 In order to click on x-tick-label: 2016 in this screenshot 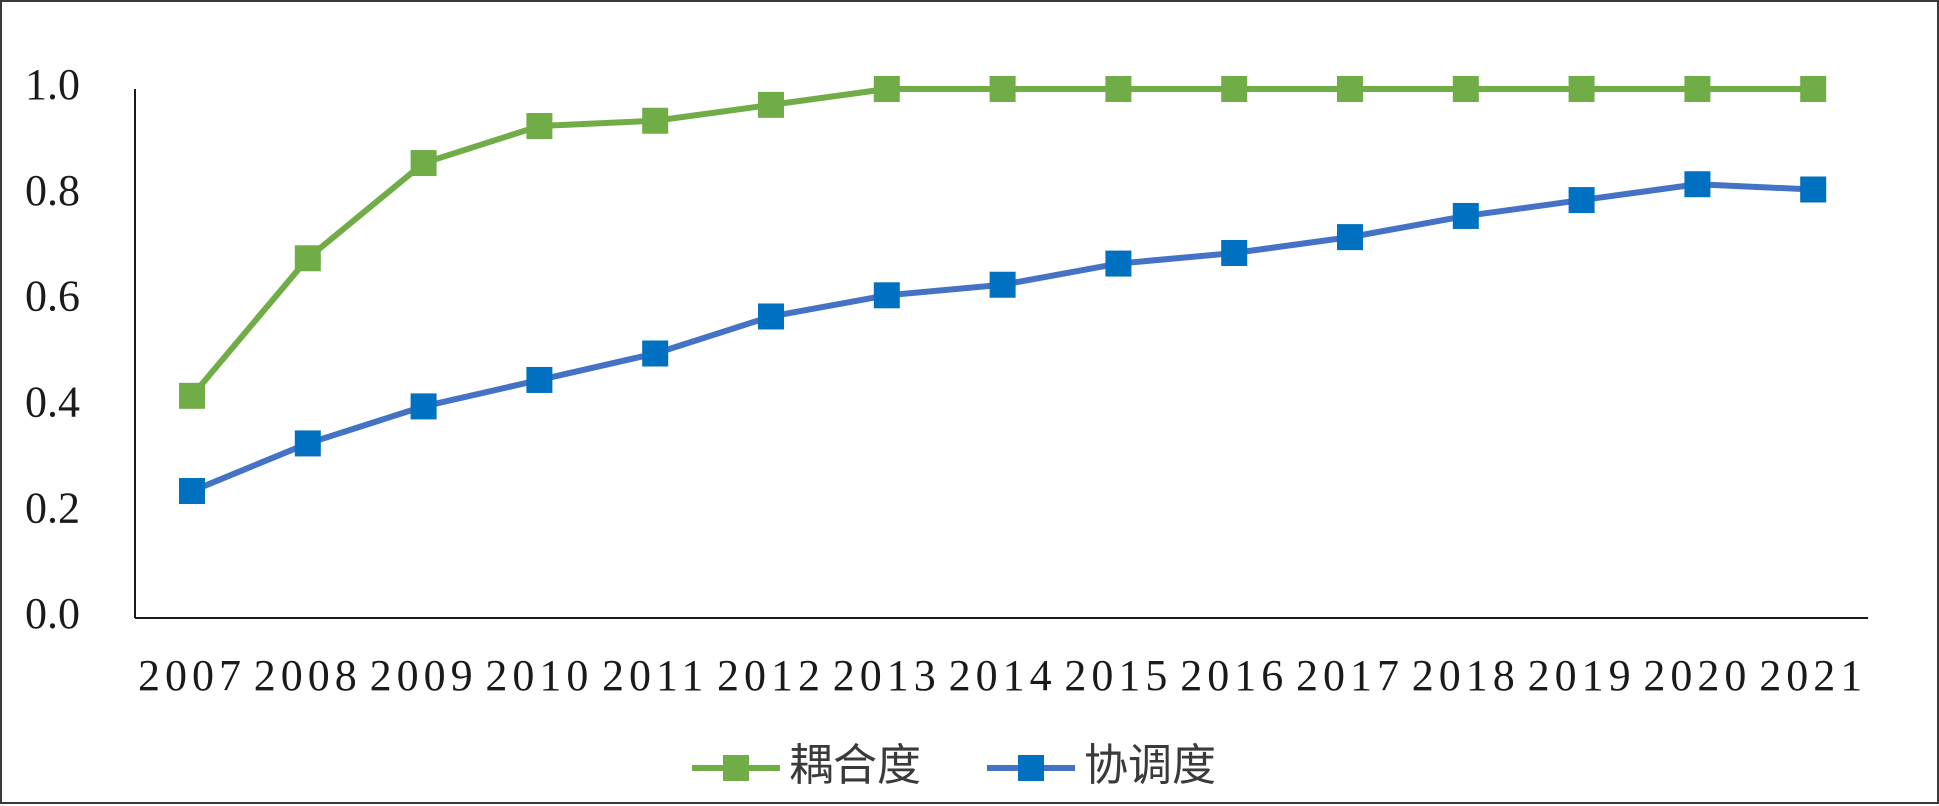, I will do `click(1234, 675)`.